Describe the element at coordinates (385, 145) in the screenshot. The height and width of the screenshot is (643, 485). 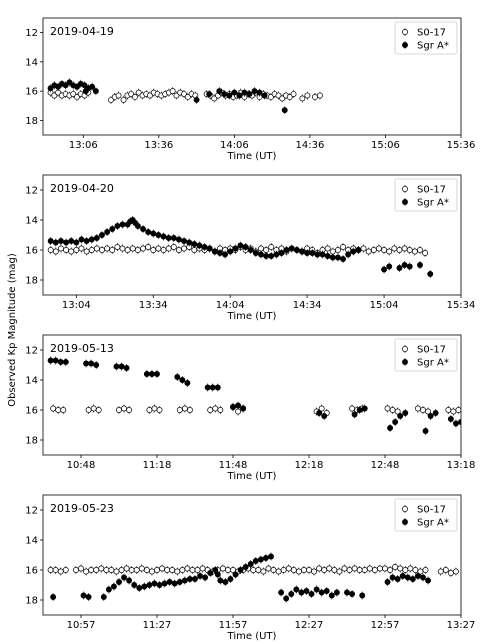
I see `x-tick-label: 15:06` at that location.